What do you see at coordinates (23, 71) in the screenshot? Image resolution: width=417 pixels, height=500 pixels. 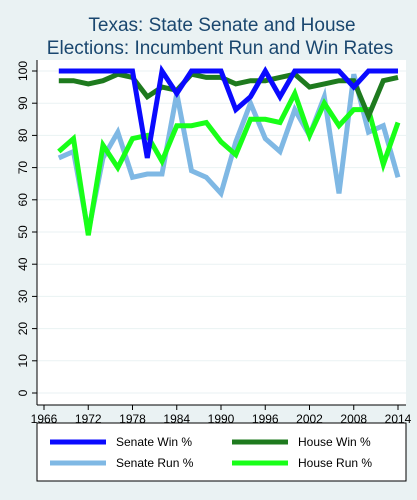 I see `y-tick-label-100: 100` at bounding box center [23, 71].